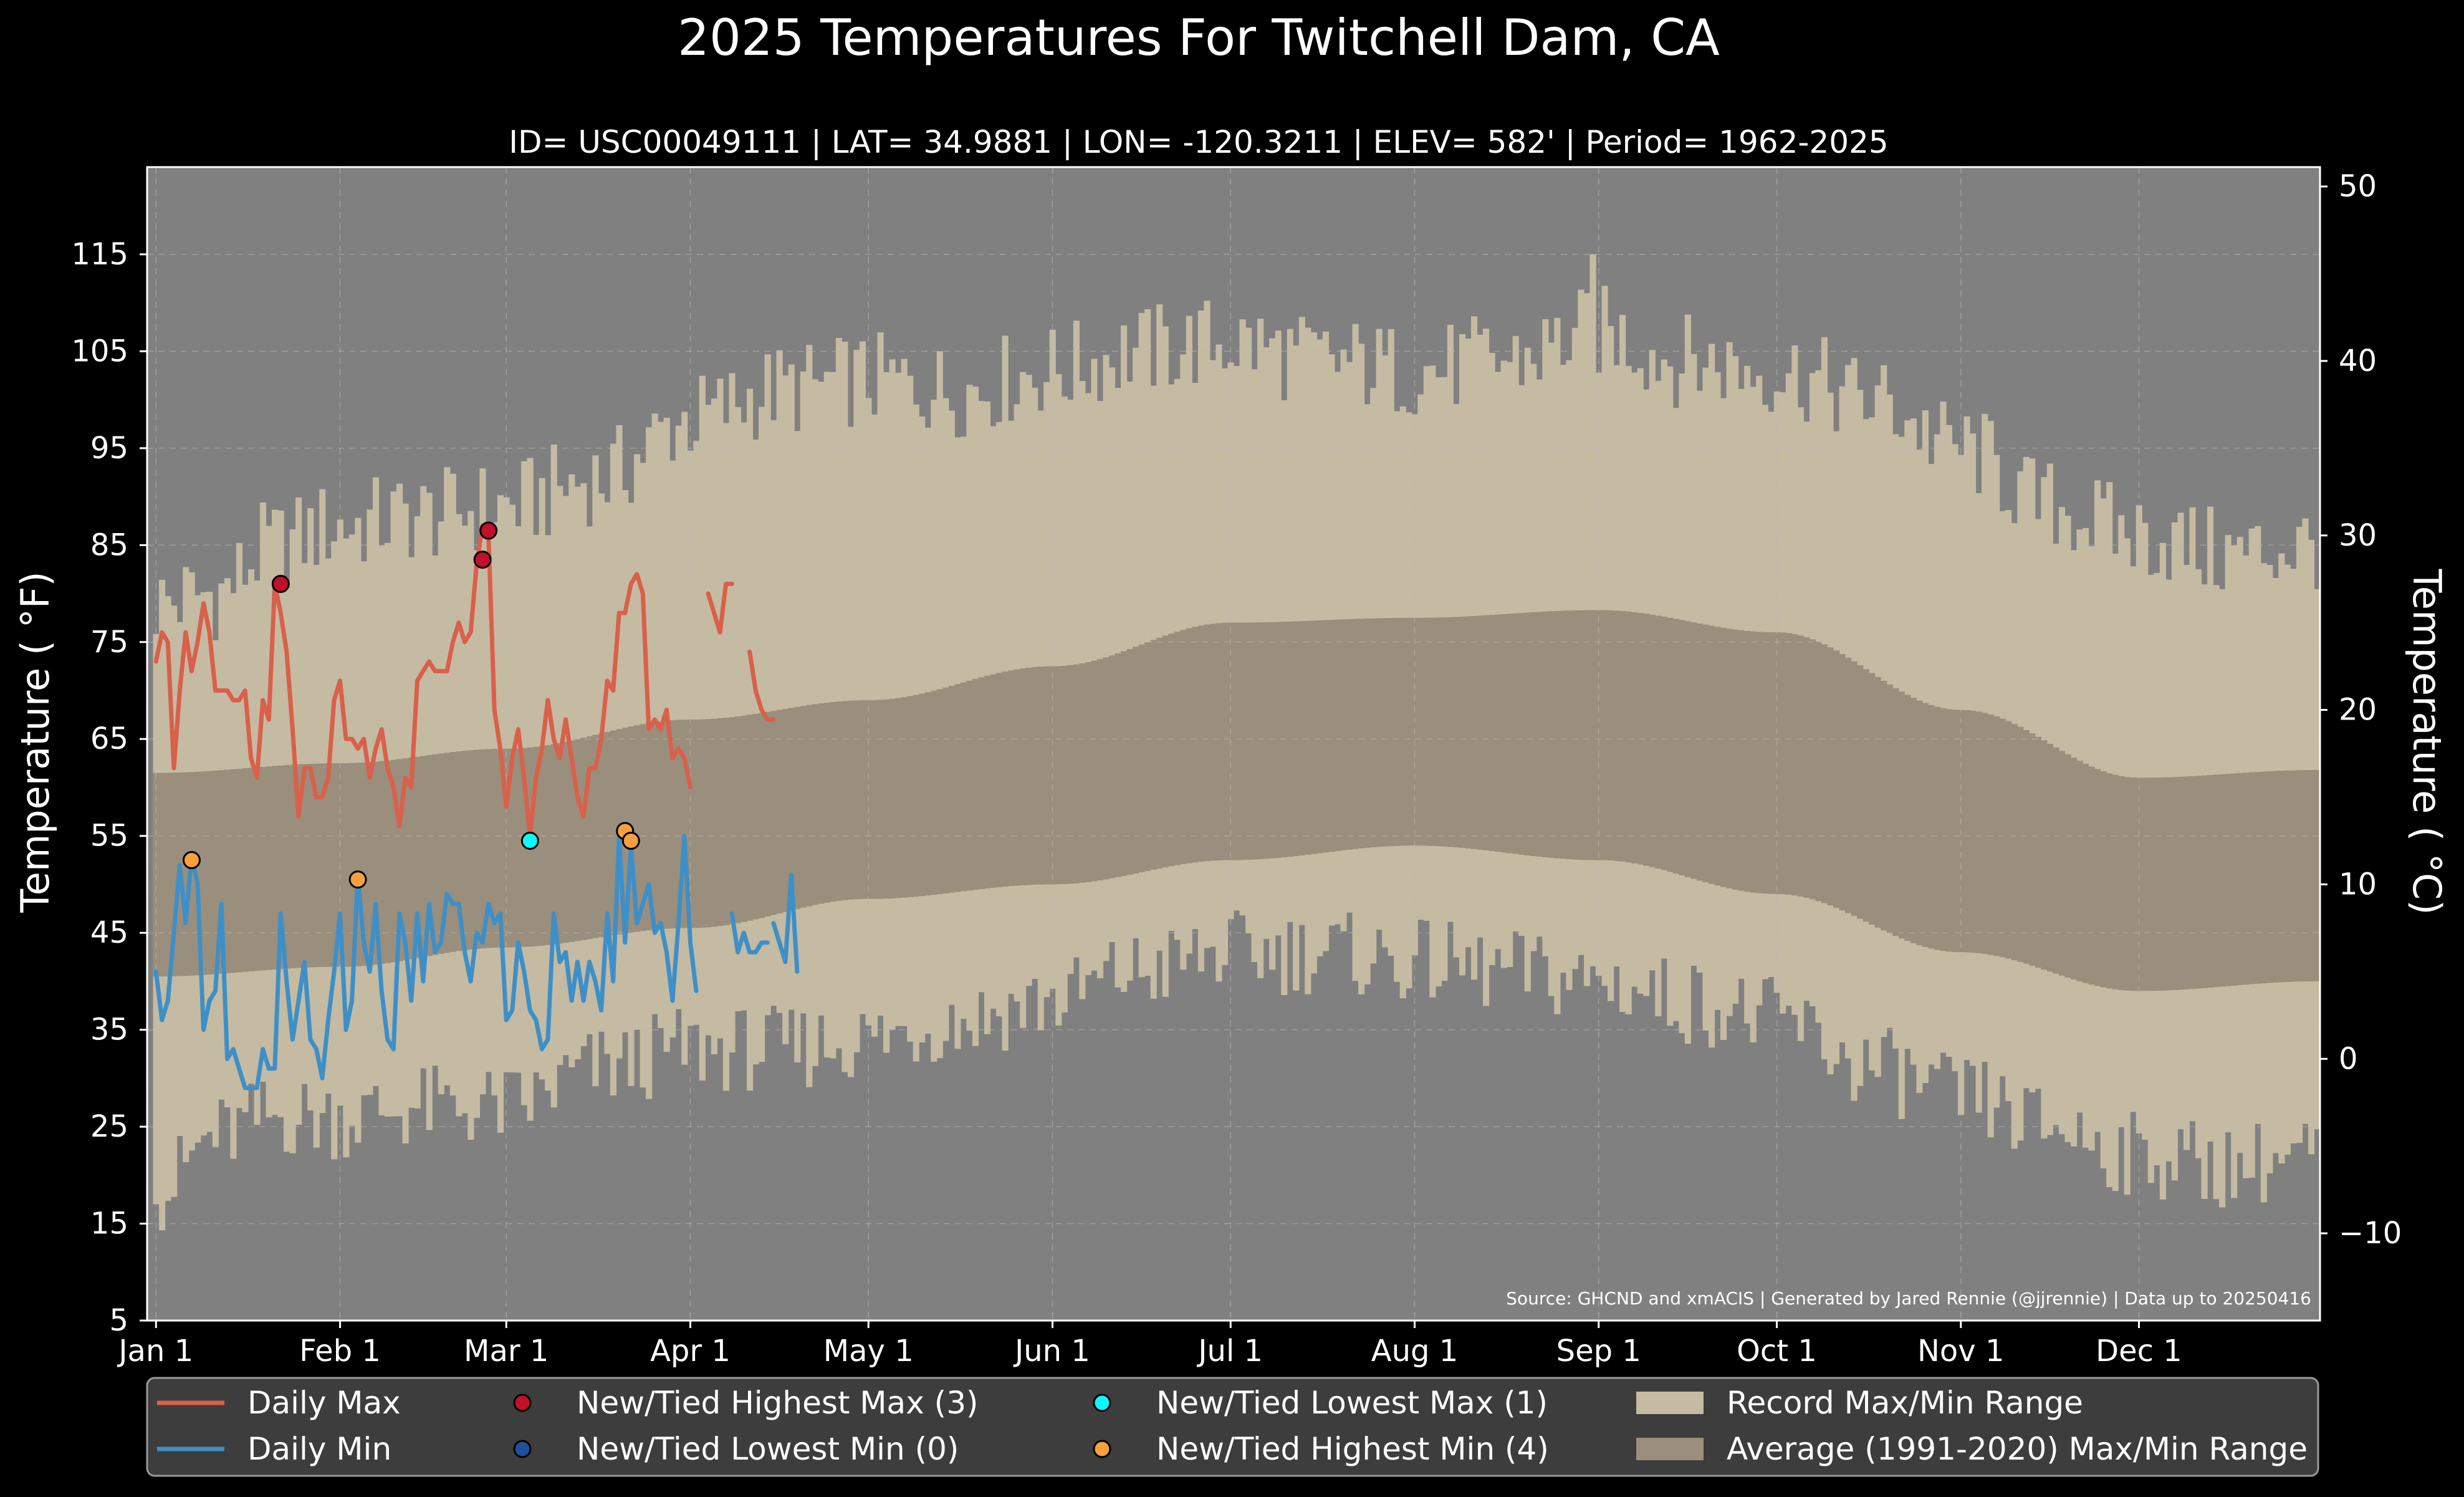 The width and height of the screenshot is (2464, 1497). What do you see at coordinates (2358, 361) in the screenshot?
I see `y-tick-label-right: 40` at bounding box center [2358, 361].